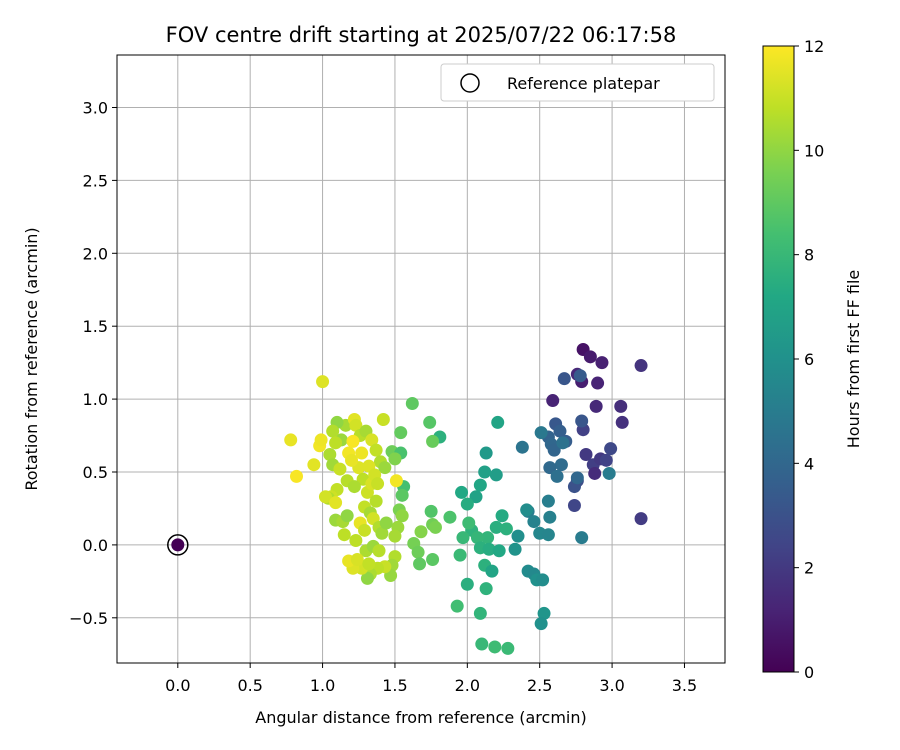  I want to click on x-tick-label: 0.5, so click(249, 685).